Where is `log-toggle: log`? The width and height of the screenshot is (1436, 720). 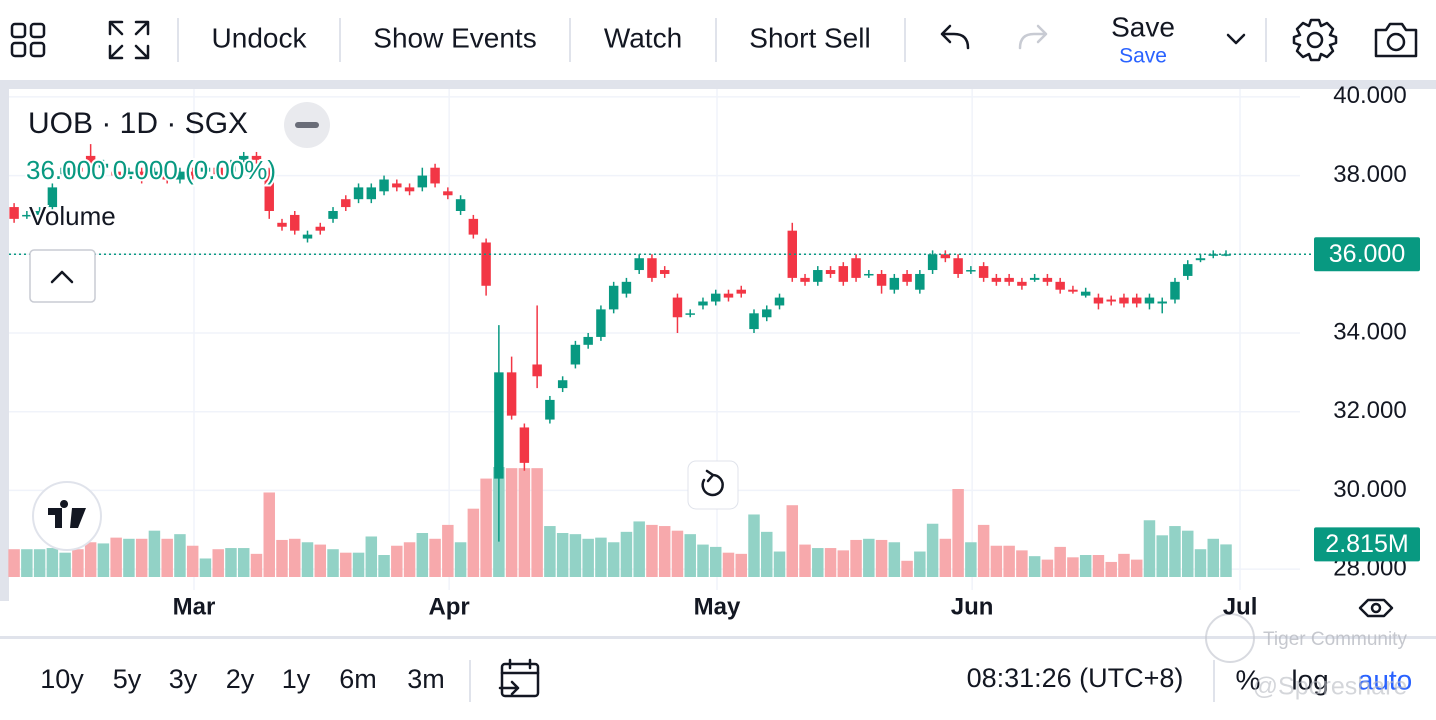 log-toggle: log is located at coordinates (1309, 679).